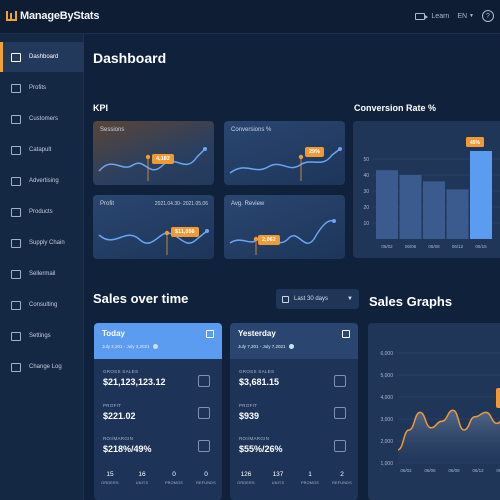 Image resolution: width=500 pixels, height=500 pixels. What do you see at coordinates (366, 224) in the screenshot?
I see `y-tick-label: 10` at bounding box center [366, 224].